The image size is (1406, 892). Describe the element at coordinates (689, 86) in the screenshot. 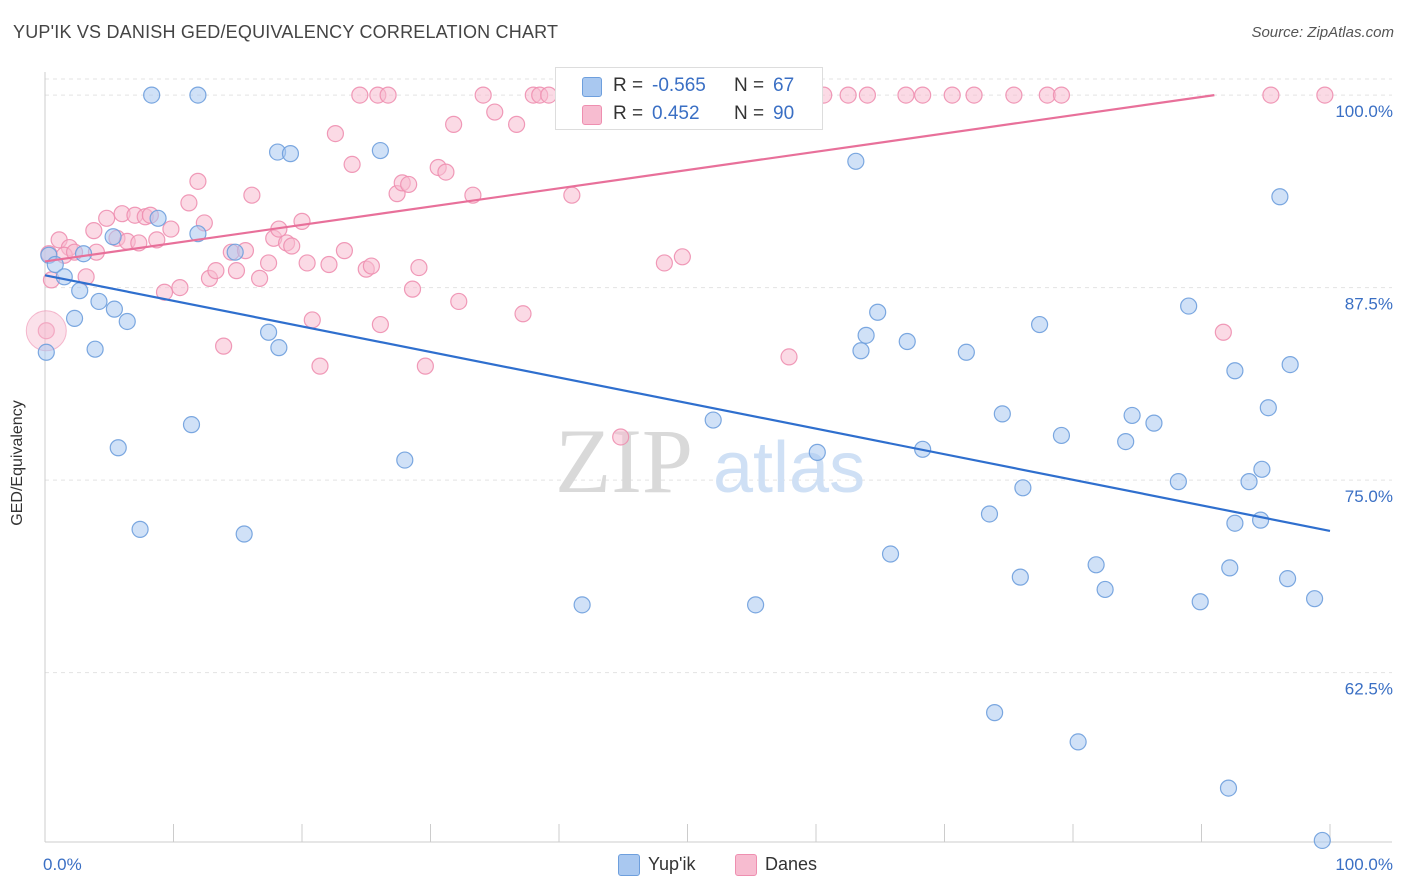

I see `stats-row-yupik: R = -0.565 N = 67` at that location.